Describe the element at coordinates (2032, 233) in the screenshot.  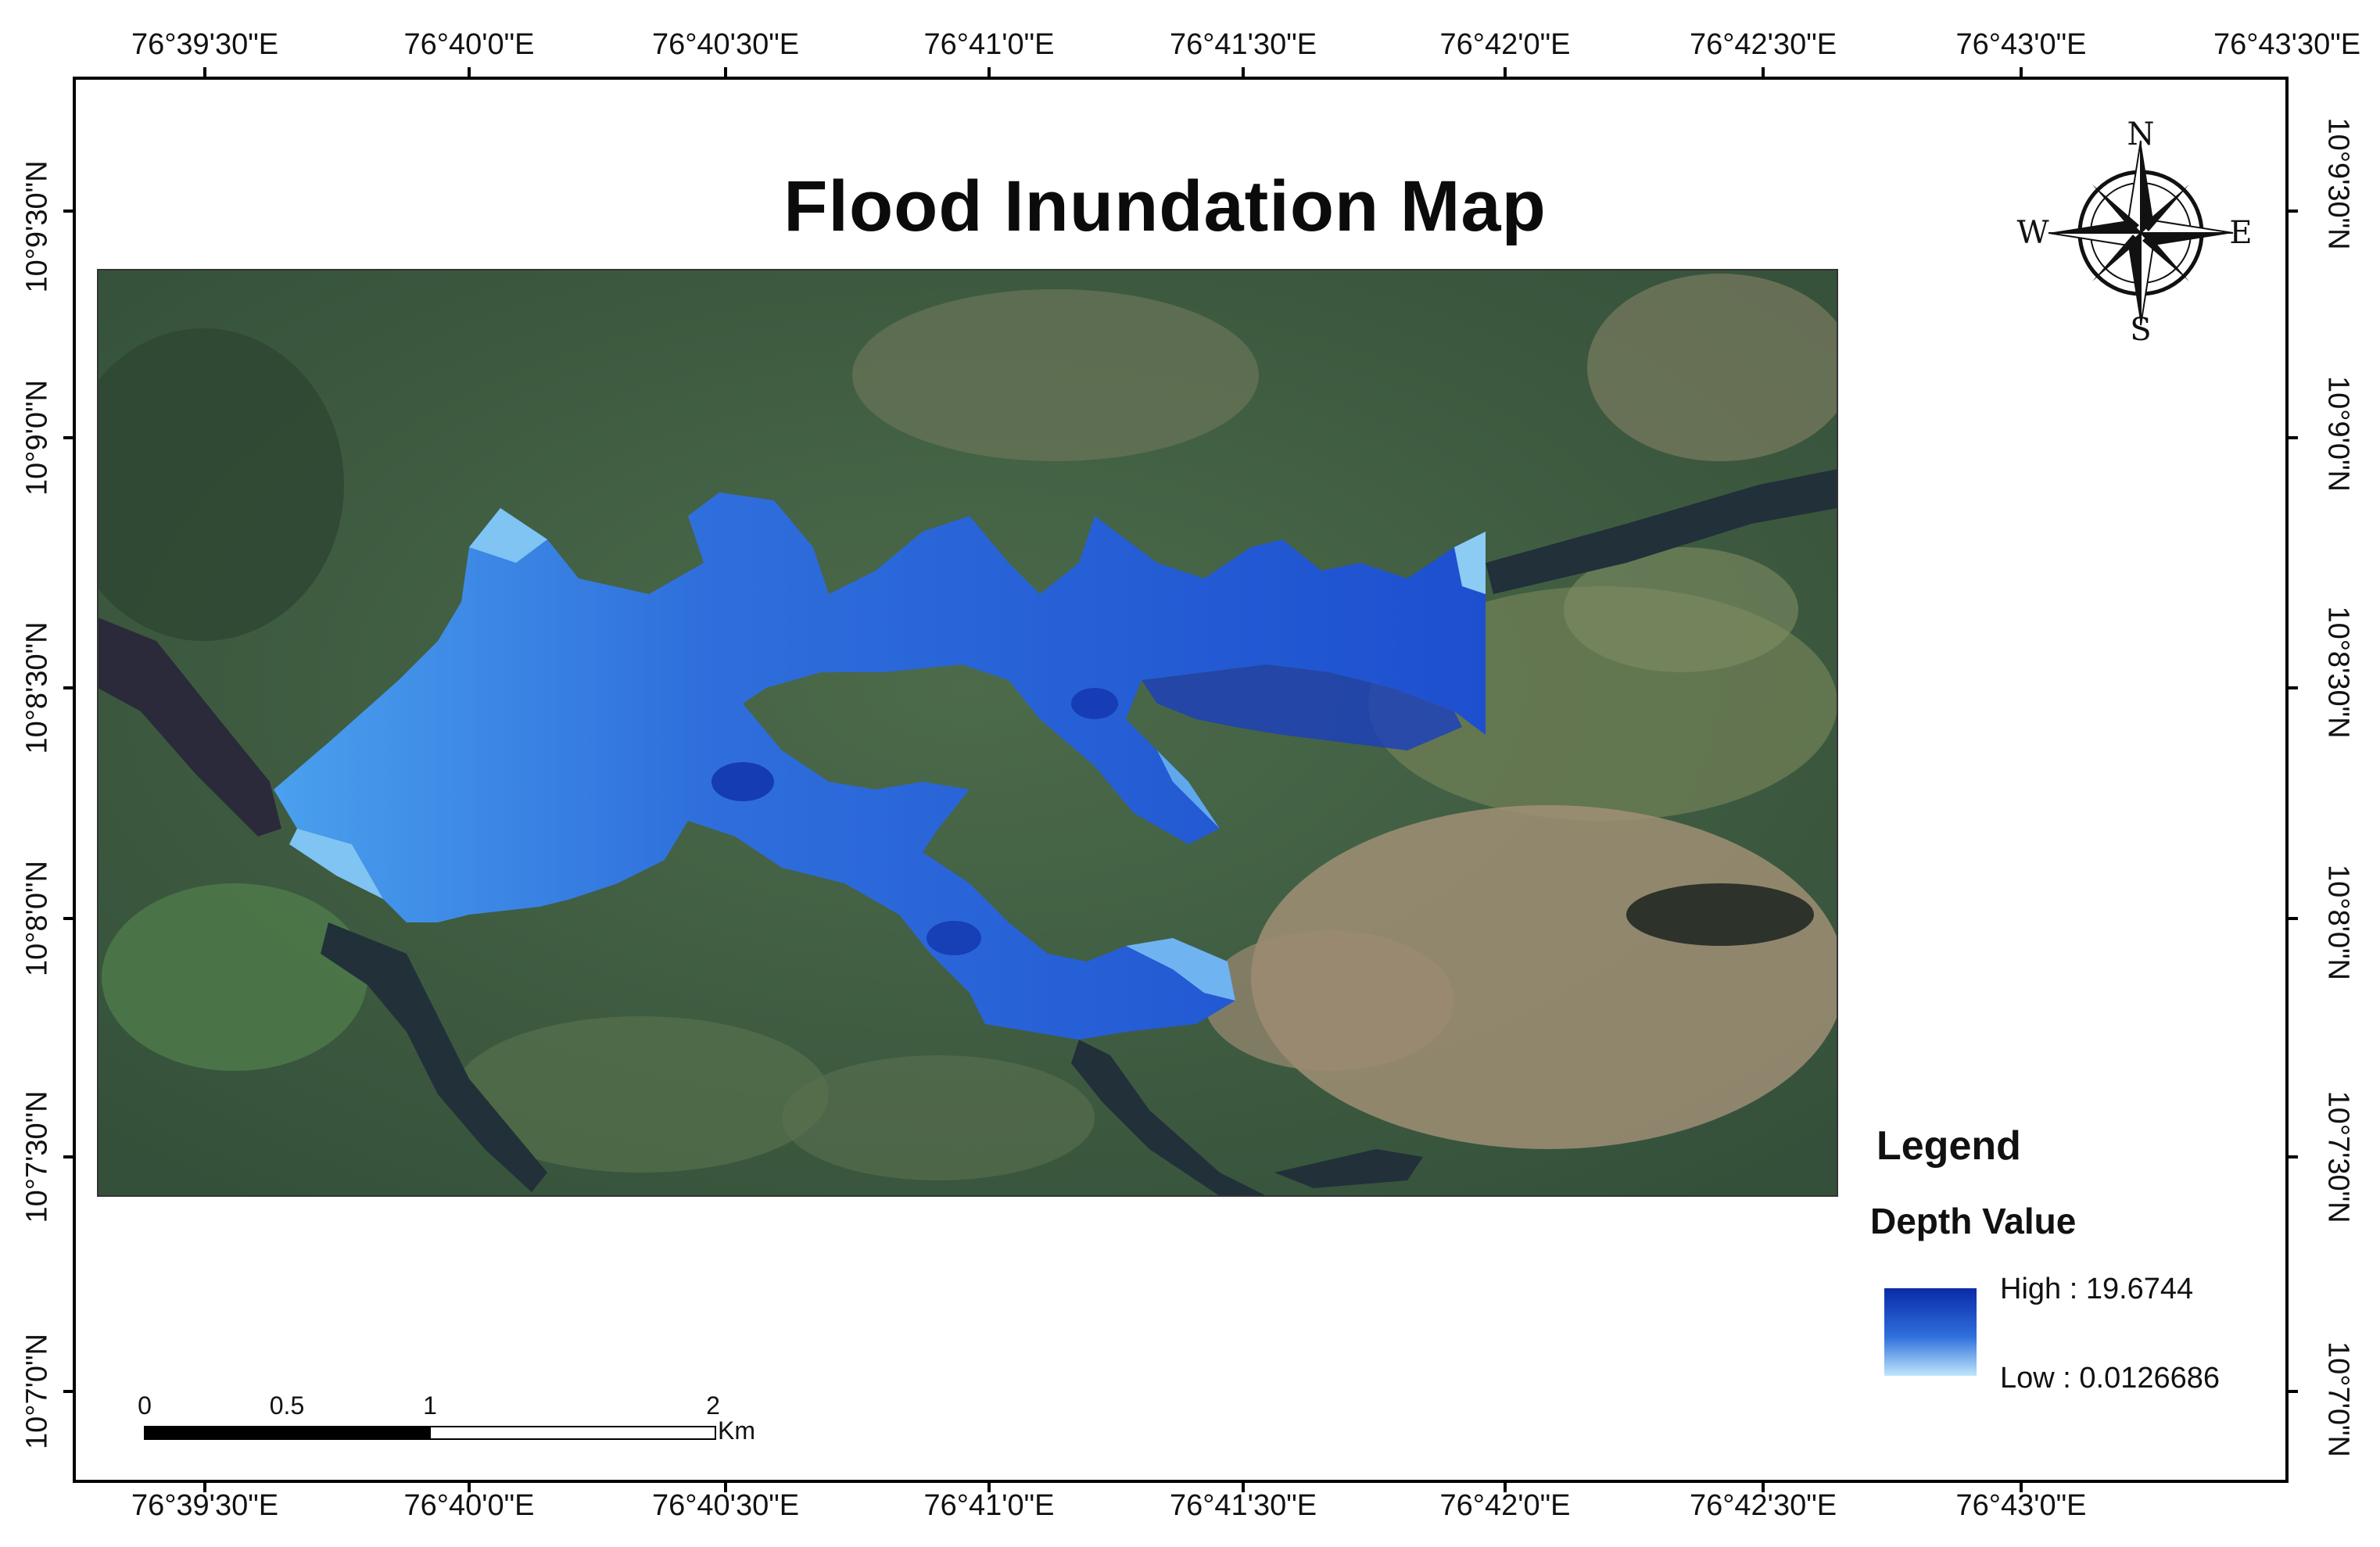
I see `compass-west-label: W` at that location.